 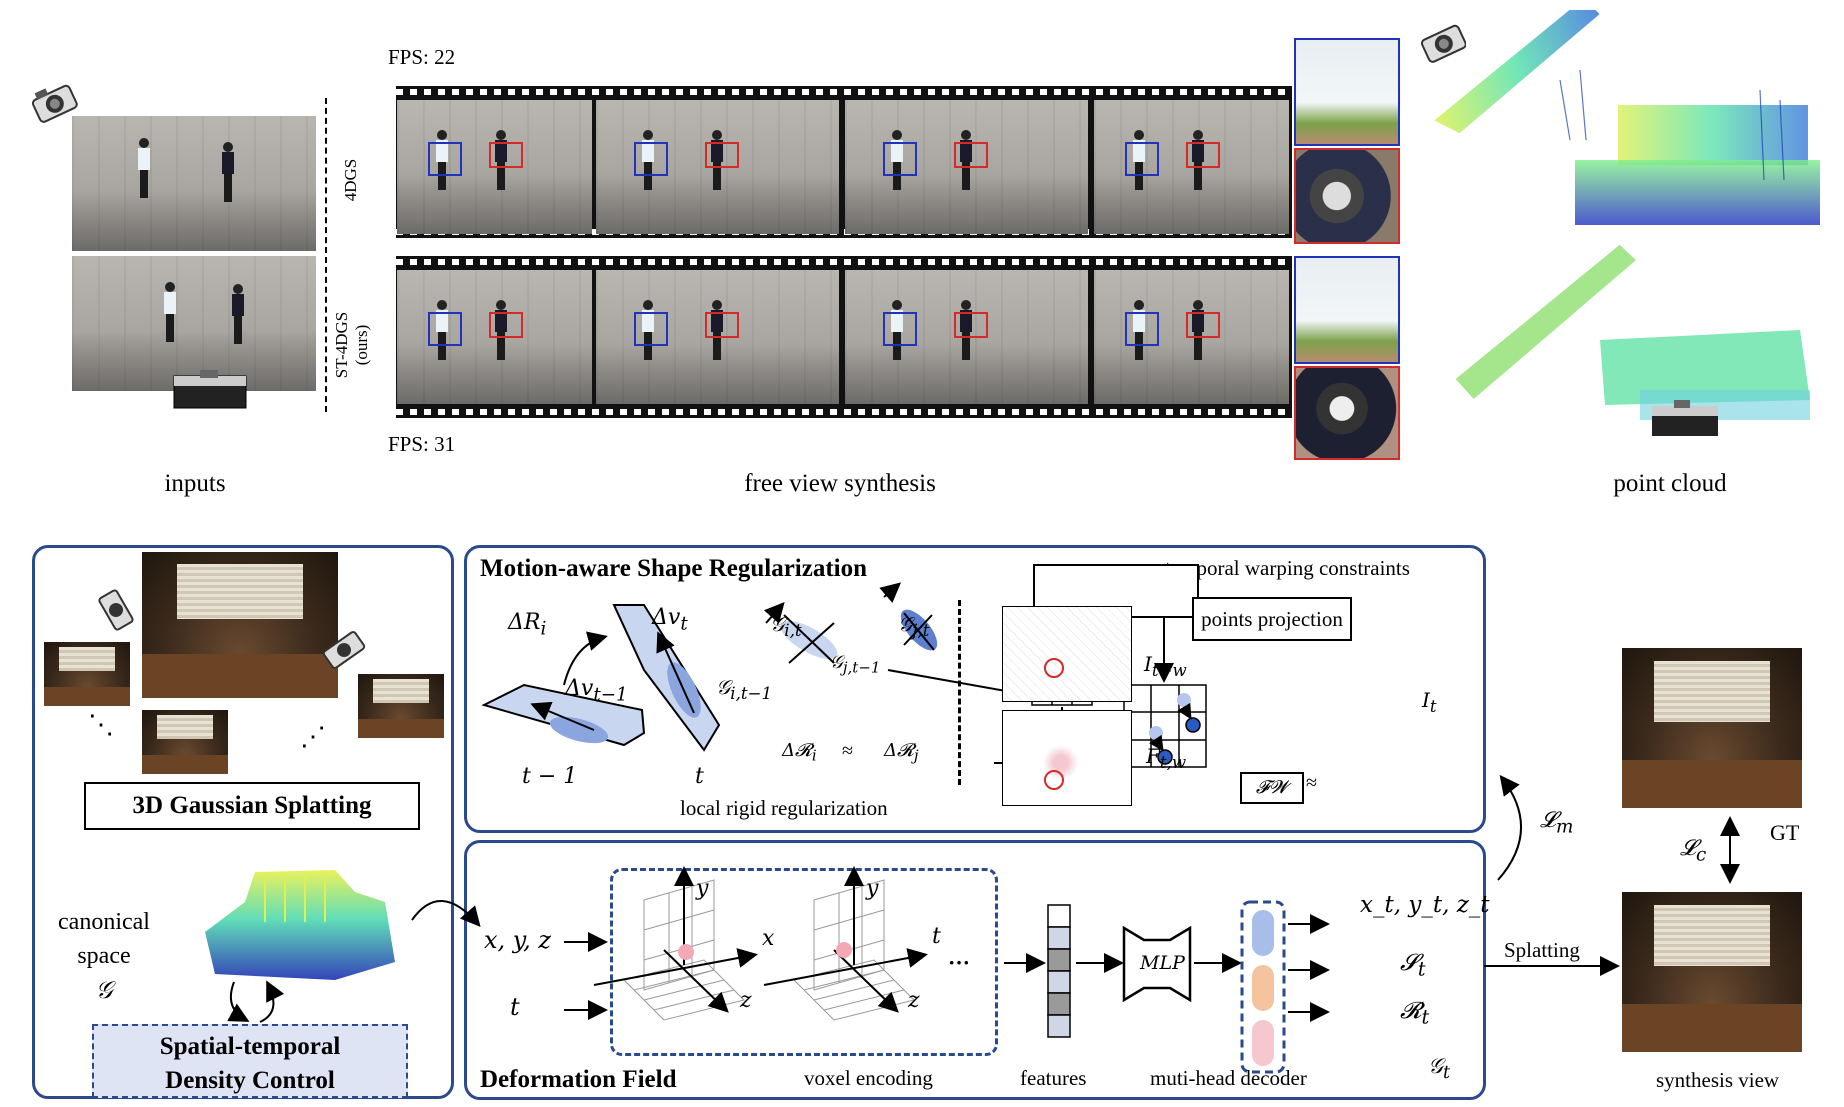 I want to click on msr-panel, so click(x=975, y=689).